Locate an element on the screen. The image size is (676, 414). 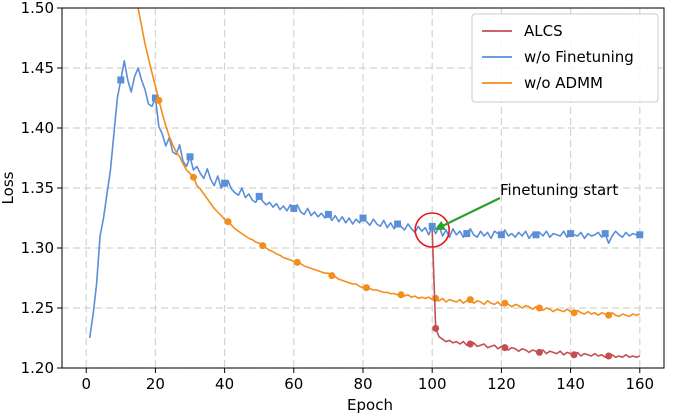
x-tick-label: 140 is located at coordinates (570, 384).